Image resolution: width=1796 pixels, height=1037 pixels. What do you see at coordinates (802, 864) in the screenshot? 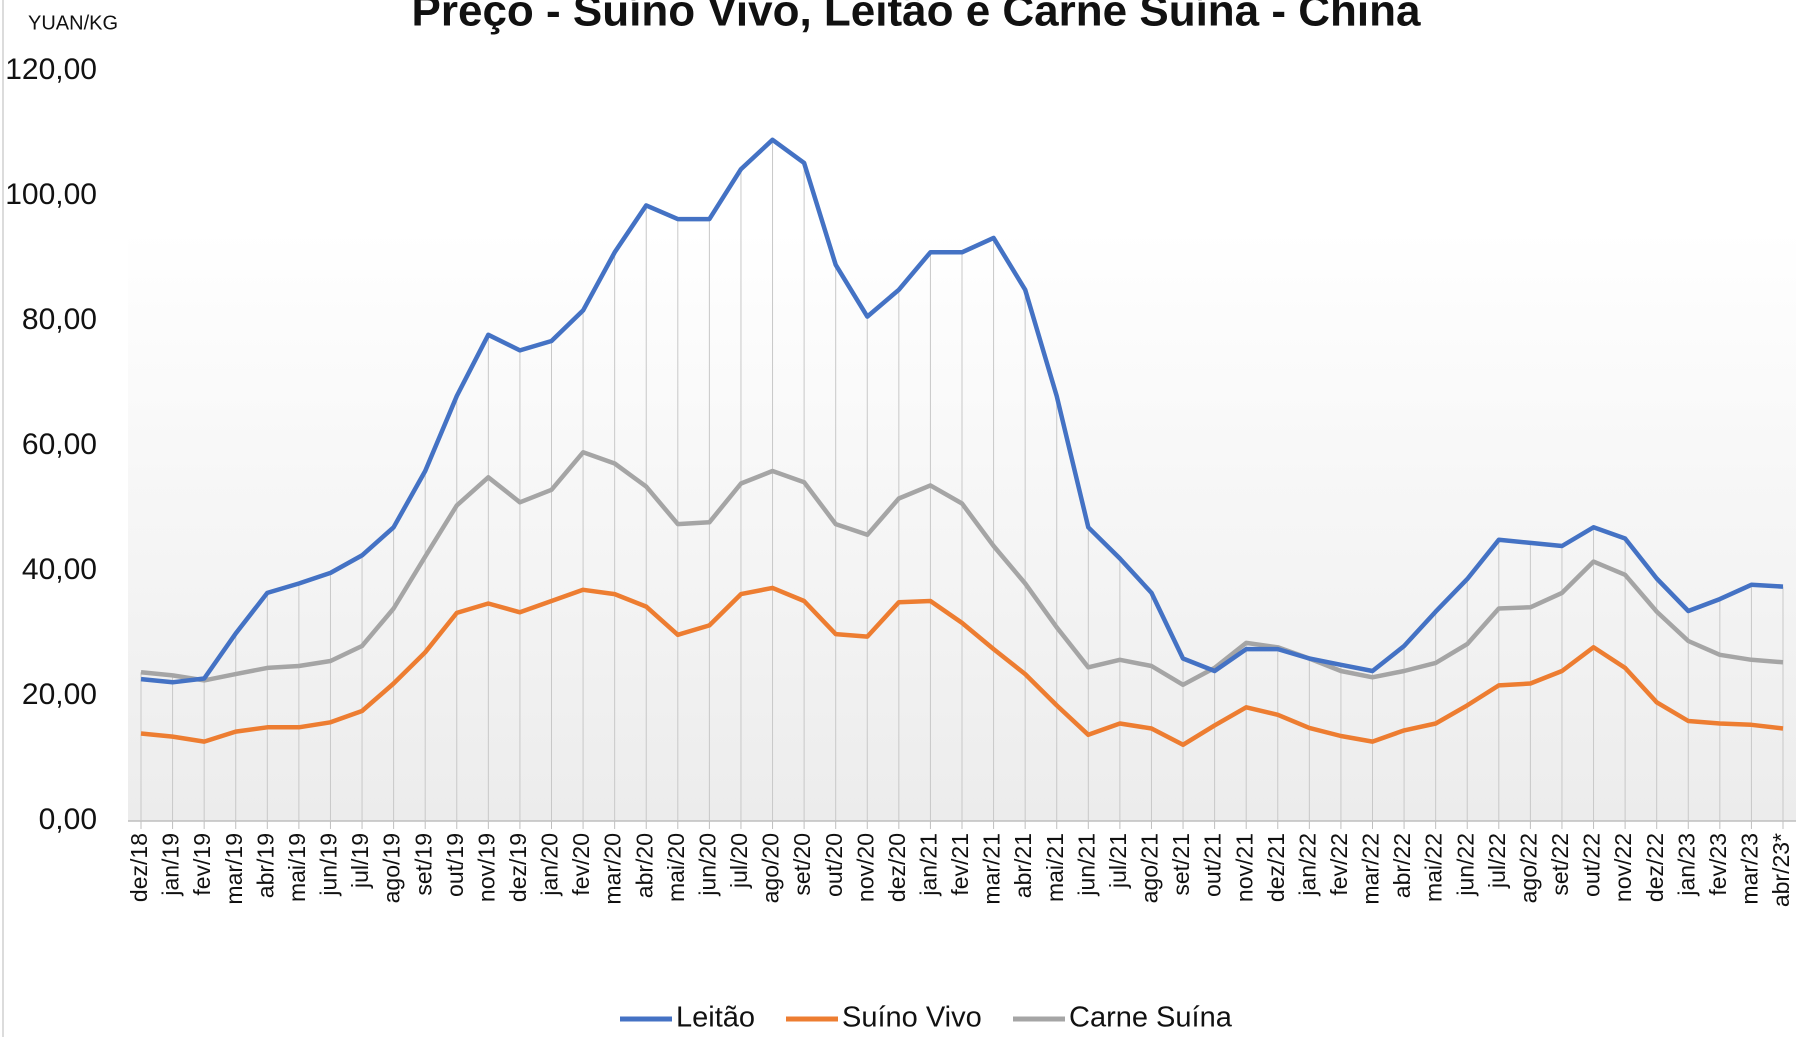
I see `x-tick-label: set/20` at bounding box center [802, 864].